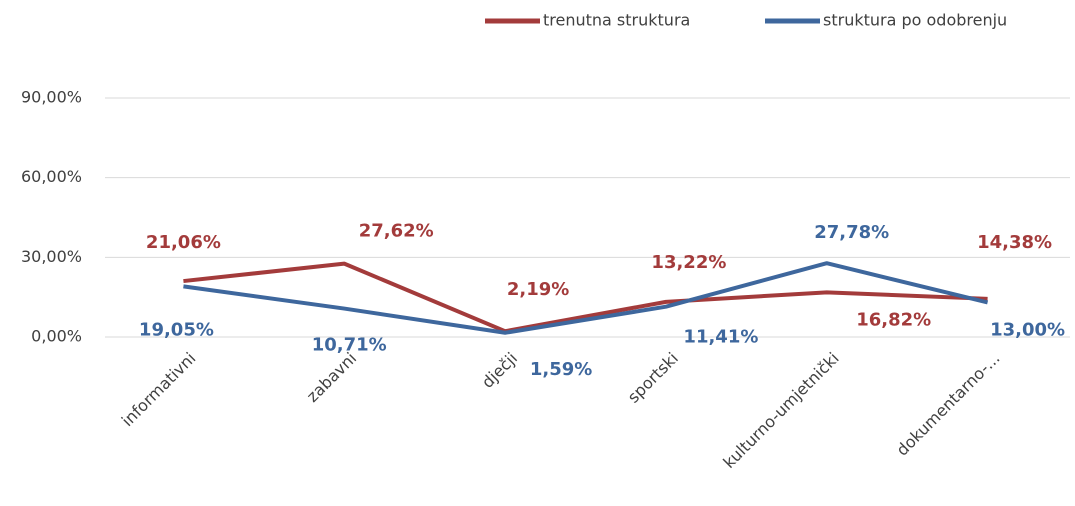  What do you see at coordinates (1014, 242) in the screenshot?
I see `data-label: 14,38%` at bounding box center [1014, 242].